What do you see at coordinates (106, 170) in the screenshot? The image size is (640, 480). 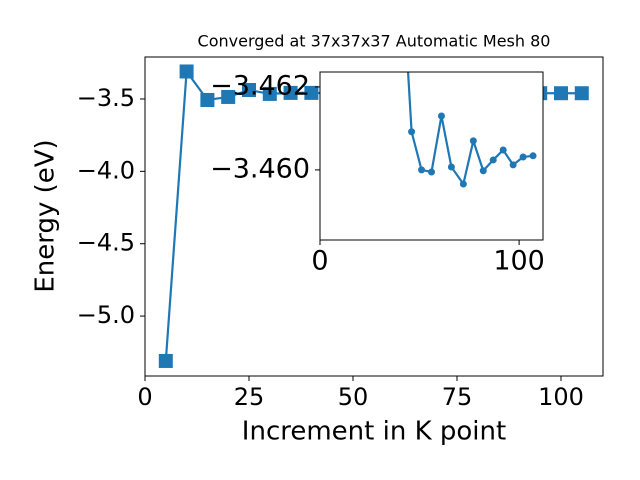 I see `y-tick-label: −4.0` at bounding box center [106, 170].